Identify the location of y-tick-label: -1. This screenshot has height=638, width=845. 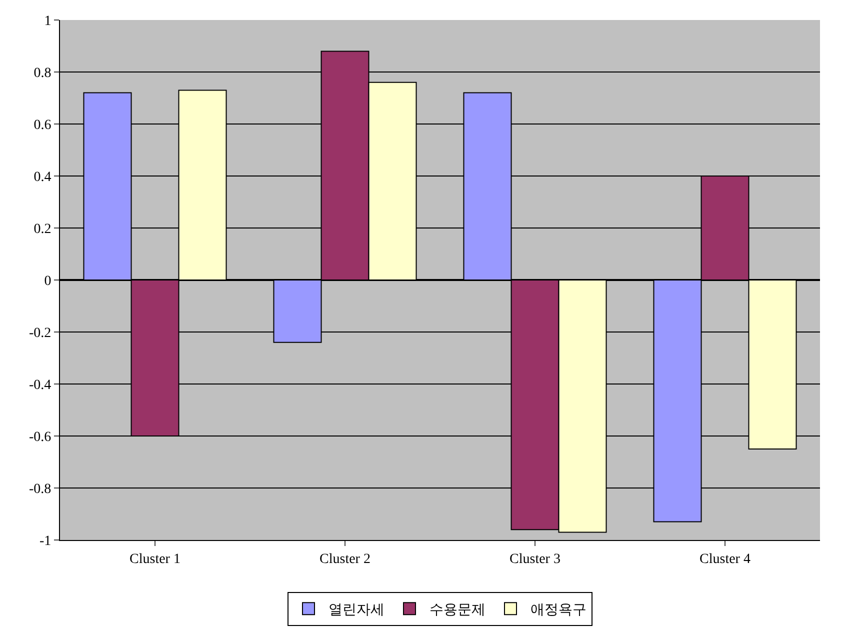
(46, 541).